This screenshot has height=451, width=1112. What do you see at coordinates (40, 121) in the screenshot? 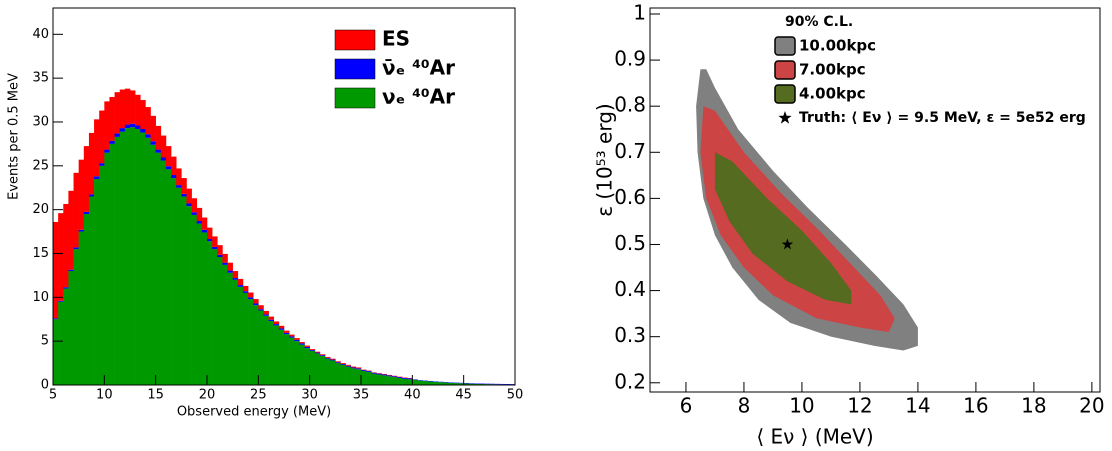
I see `y-tick-label: 30` at bounding box center [40, 121].